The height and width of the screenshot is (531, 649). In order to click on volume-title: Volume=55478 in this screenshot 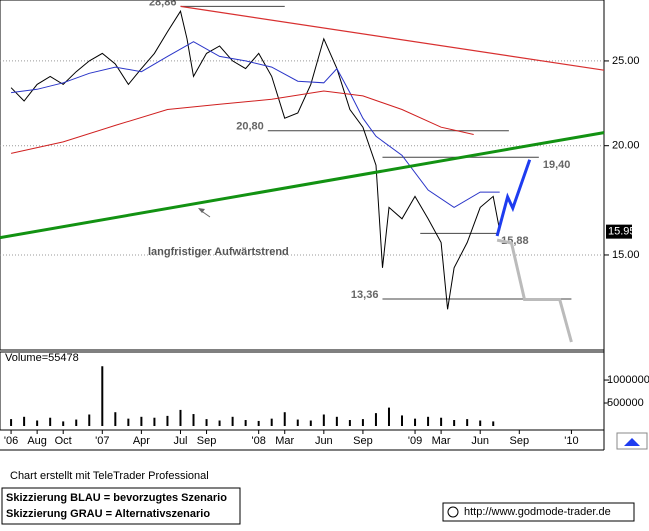, I will do `click(42, 358)`.